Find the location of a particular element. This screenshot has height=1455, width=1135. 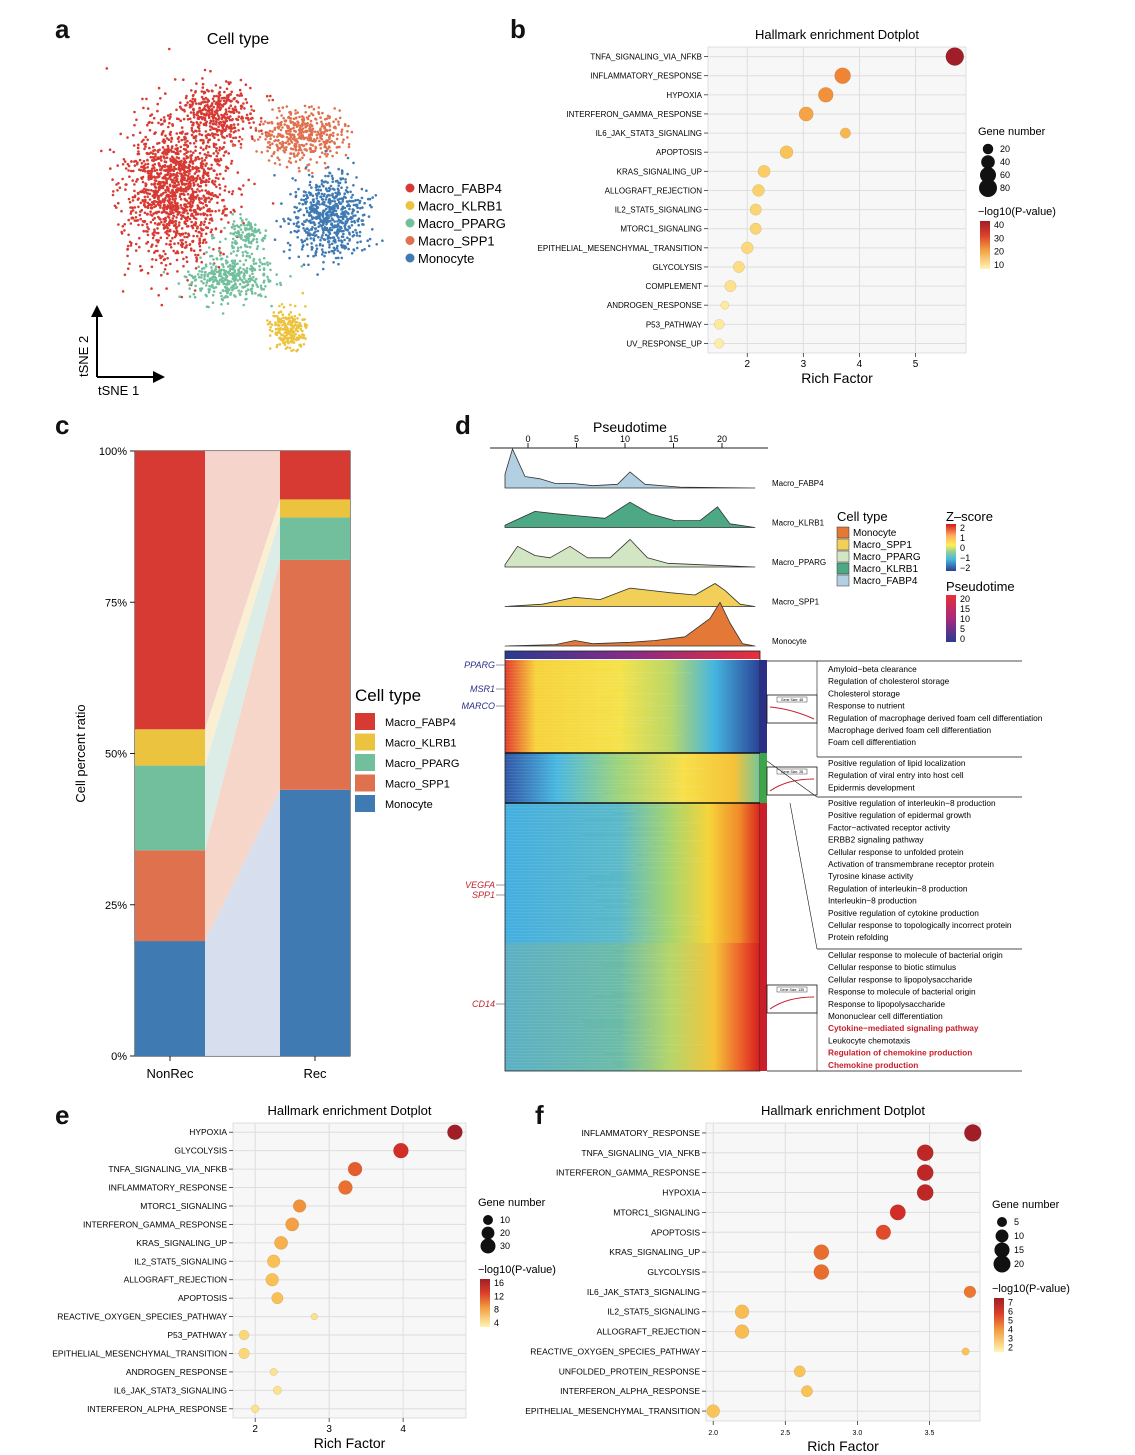

zscore-legend-label: 0 is located at coordinates (962, 548).